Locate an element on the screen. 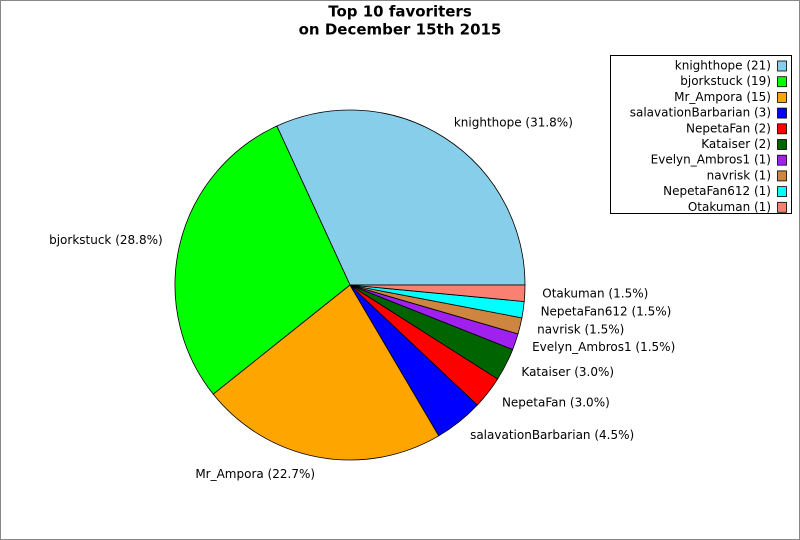 This screenshot has width=800, height=540. legend-box is located at coordinates (701, 134).